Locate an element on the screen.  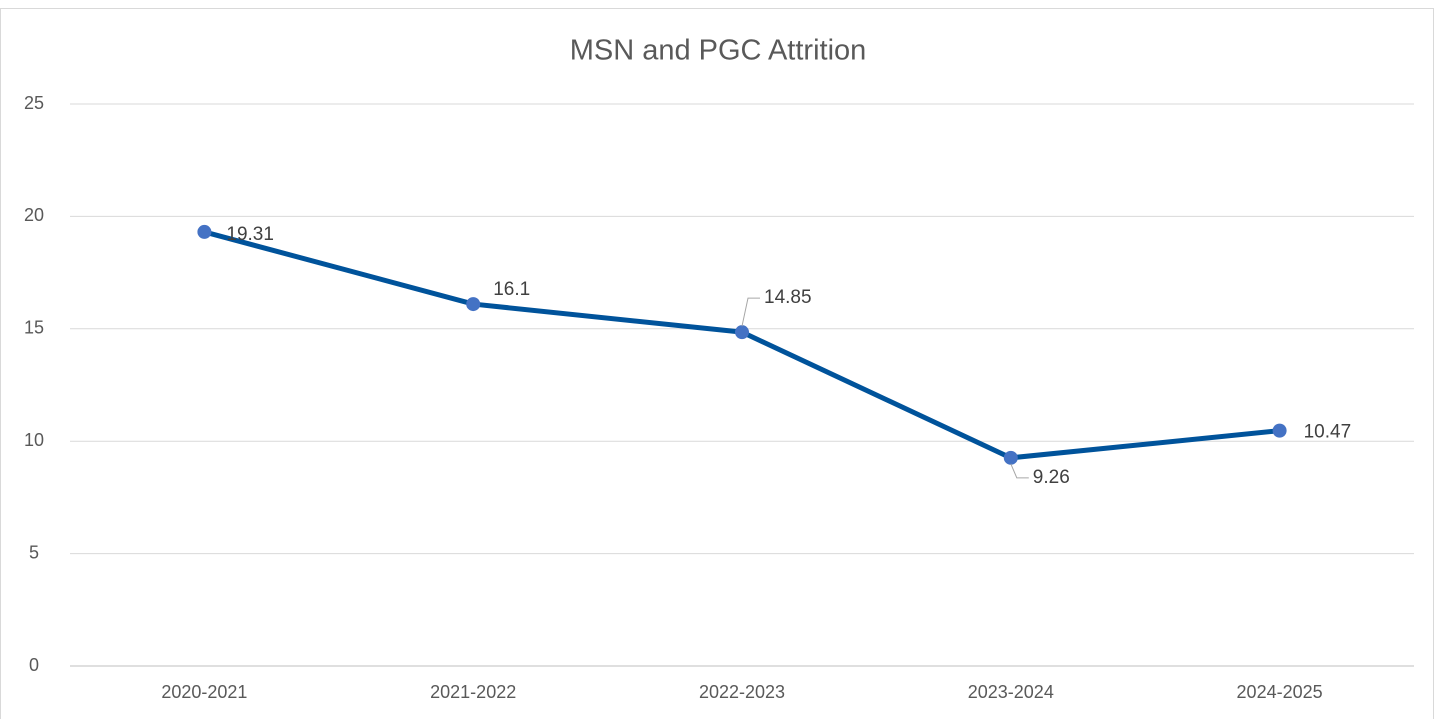
x-tick-label: 2023-2024 is located at coordinates (1011, 692).